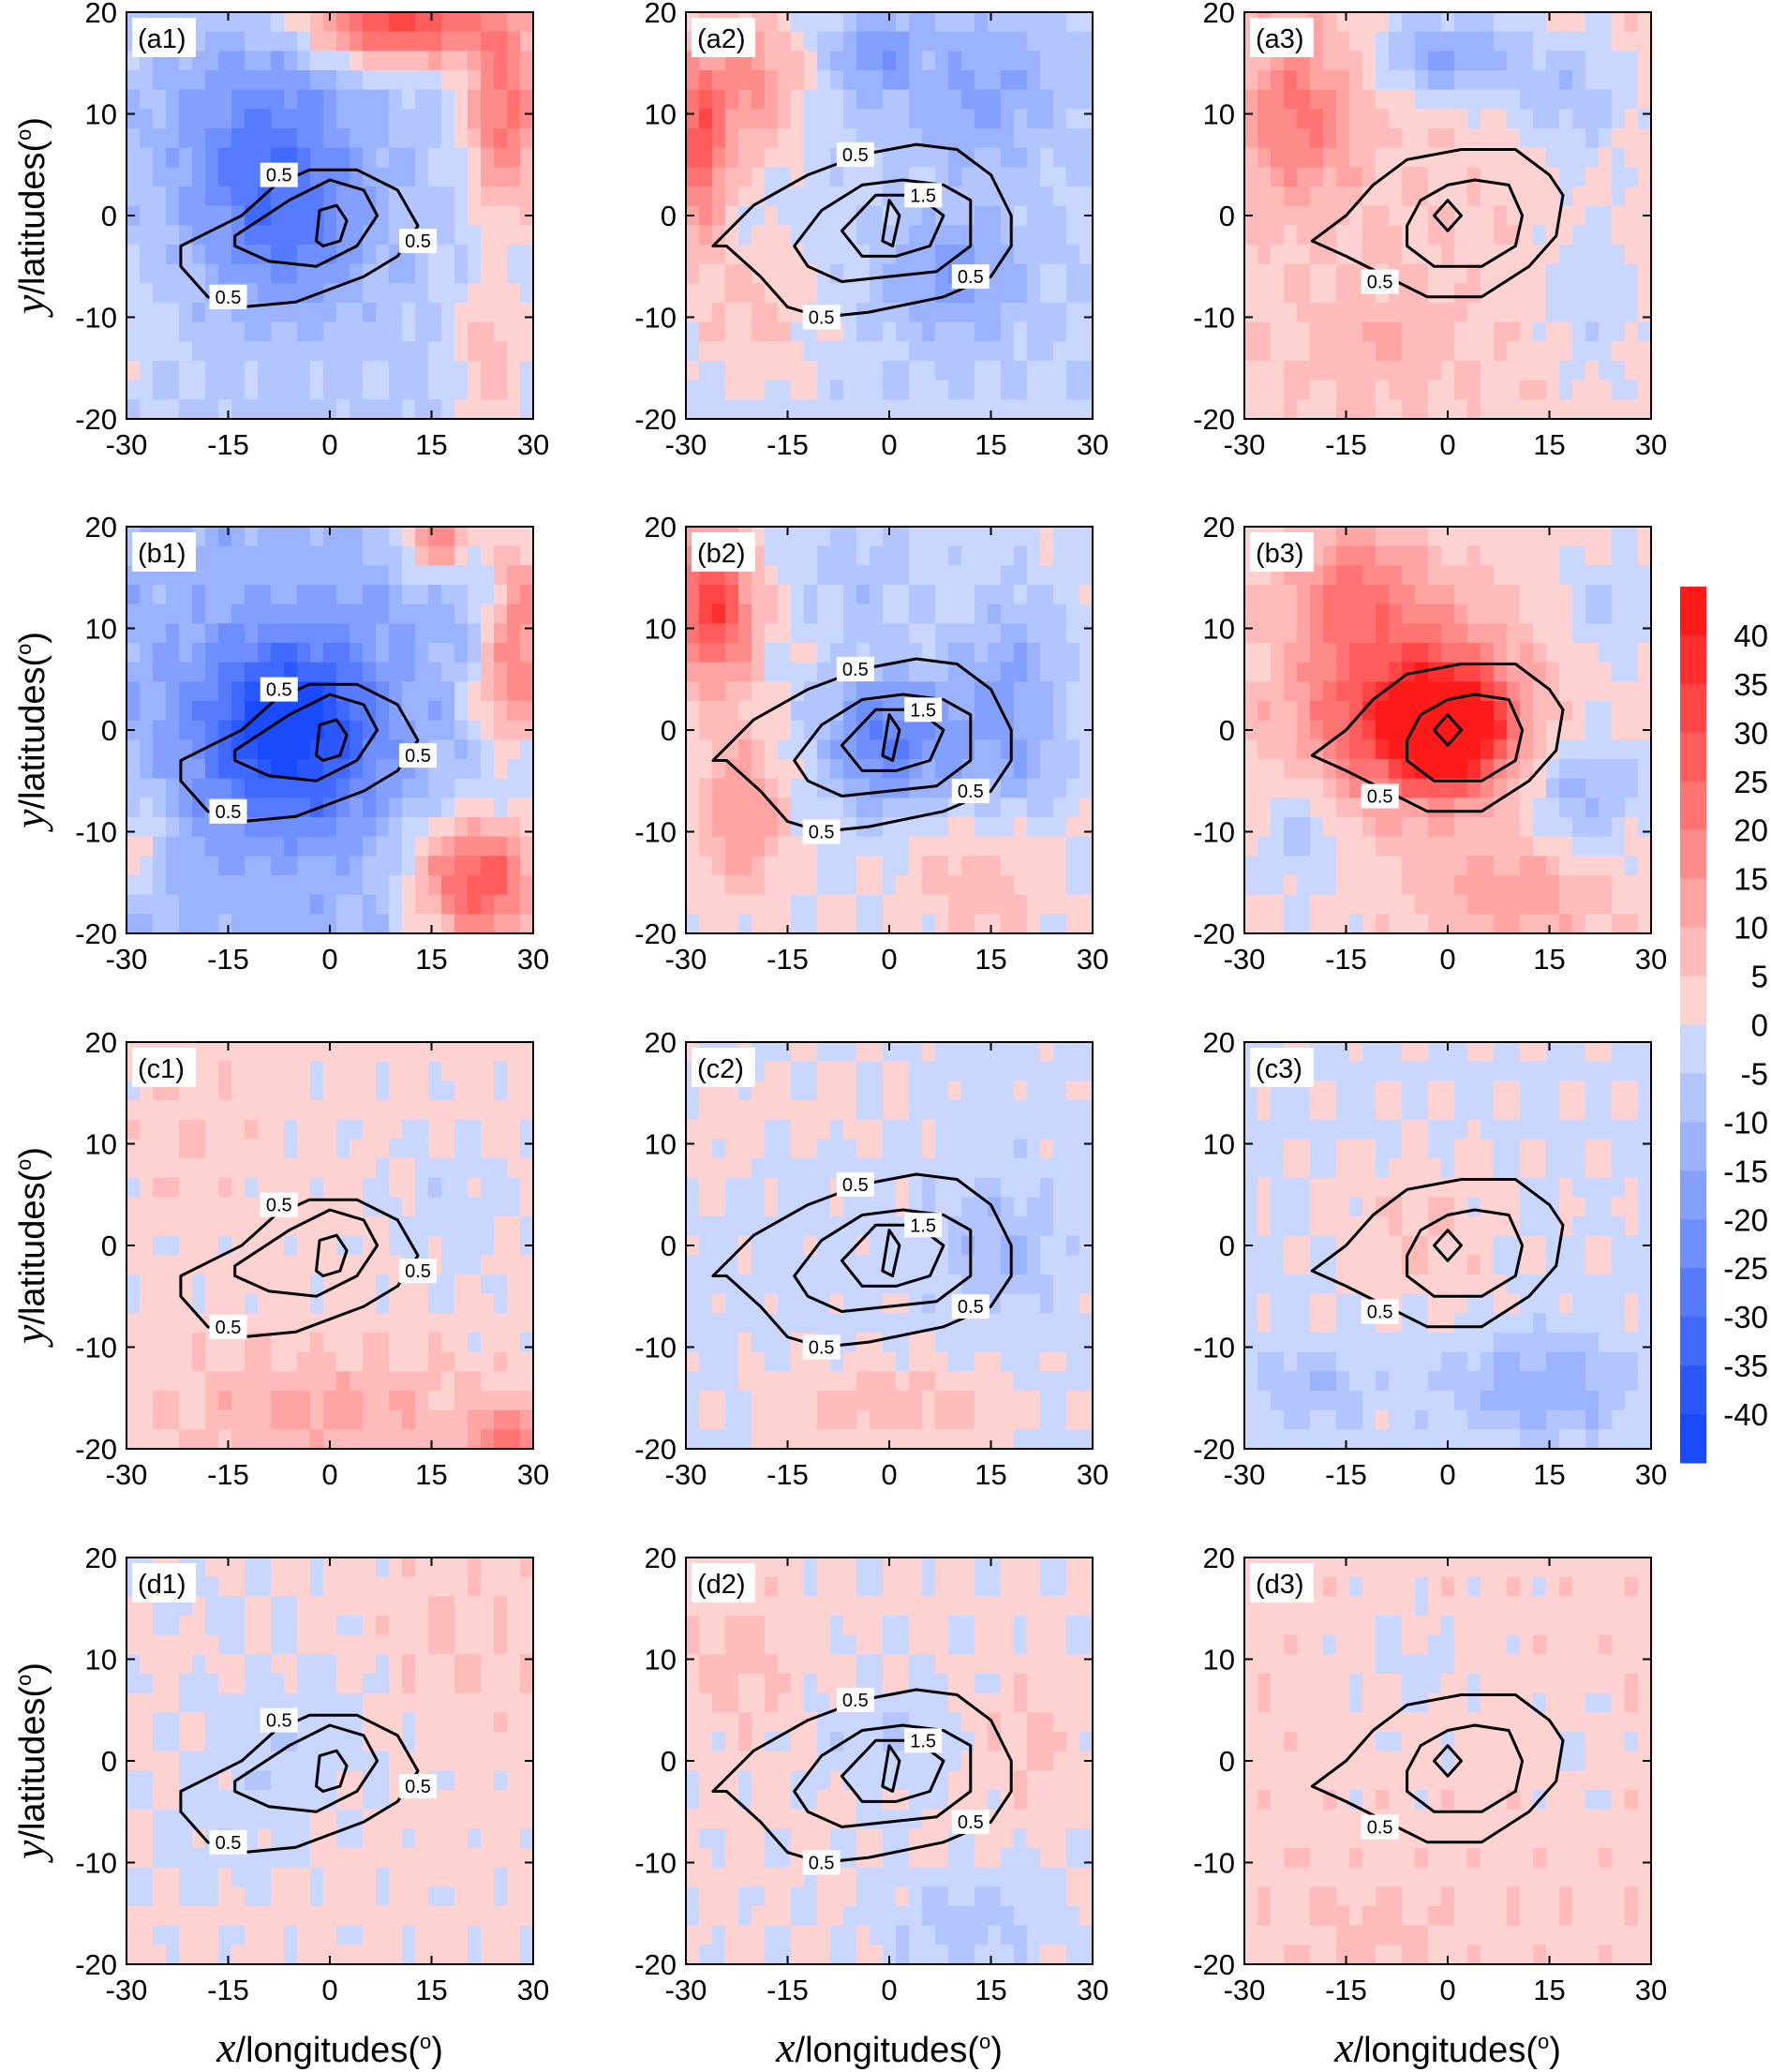 Image resolution: width=1771 pixels, height=2072 pixels. I want to click on contour-label-bg, so click(971, 791).